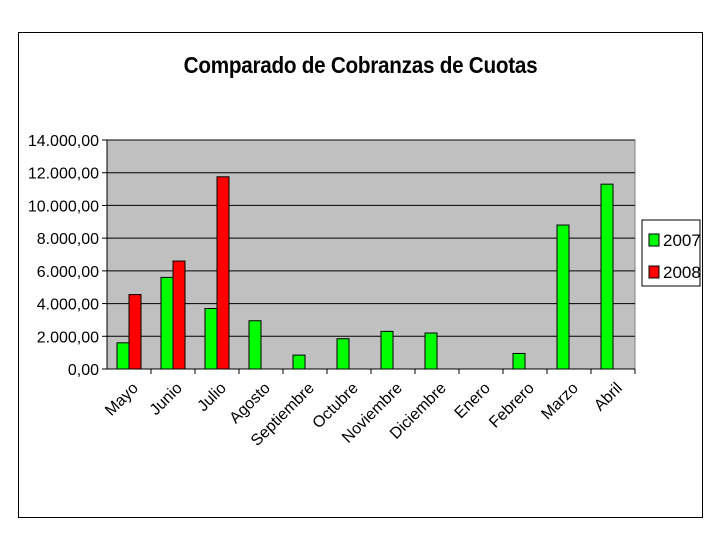  Describe the element at coordinates (473, 401) in the screenshot. I see `x-tick-label: Enero` at that location.